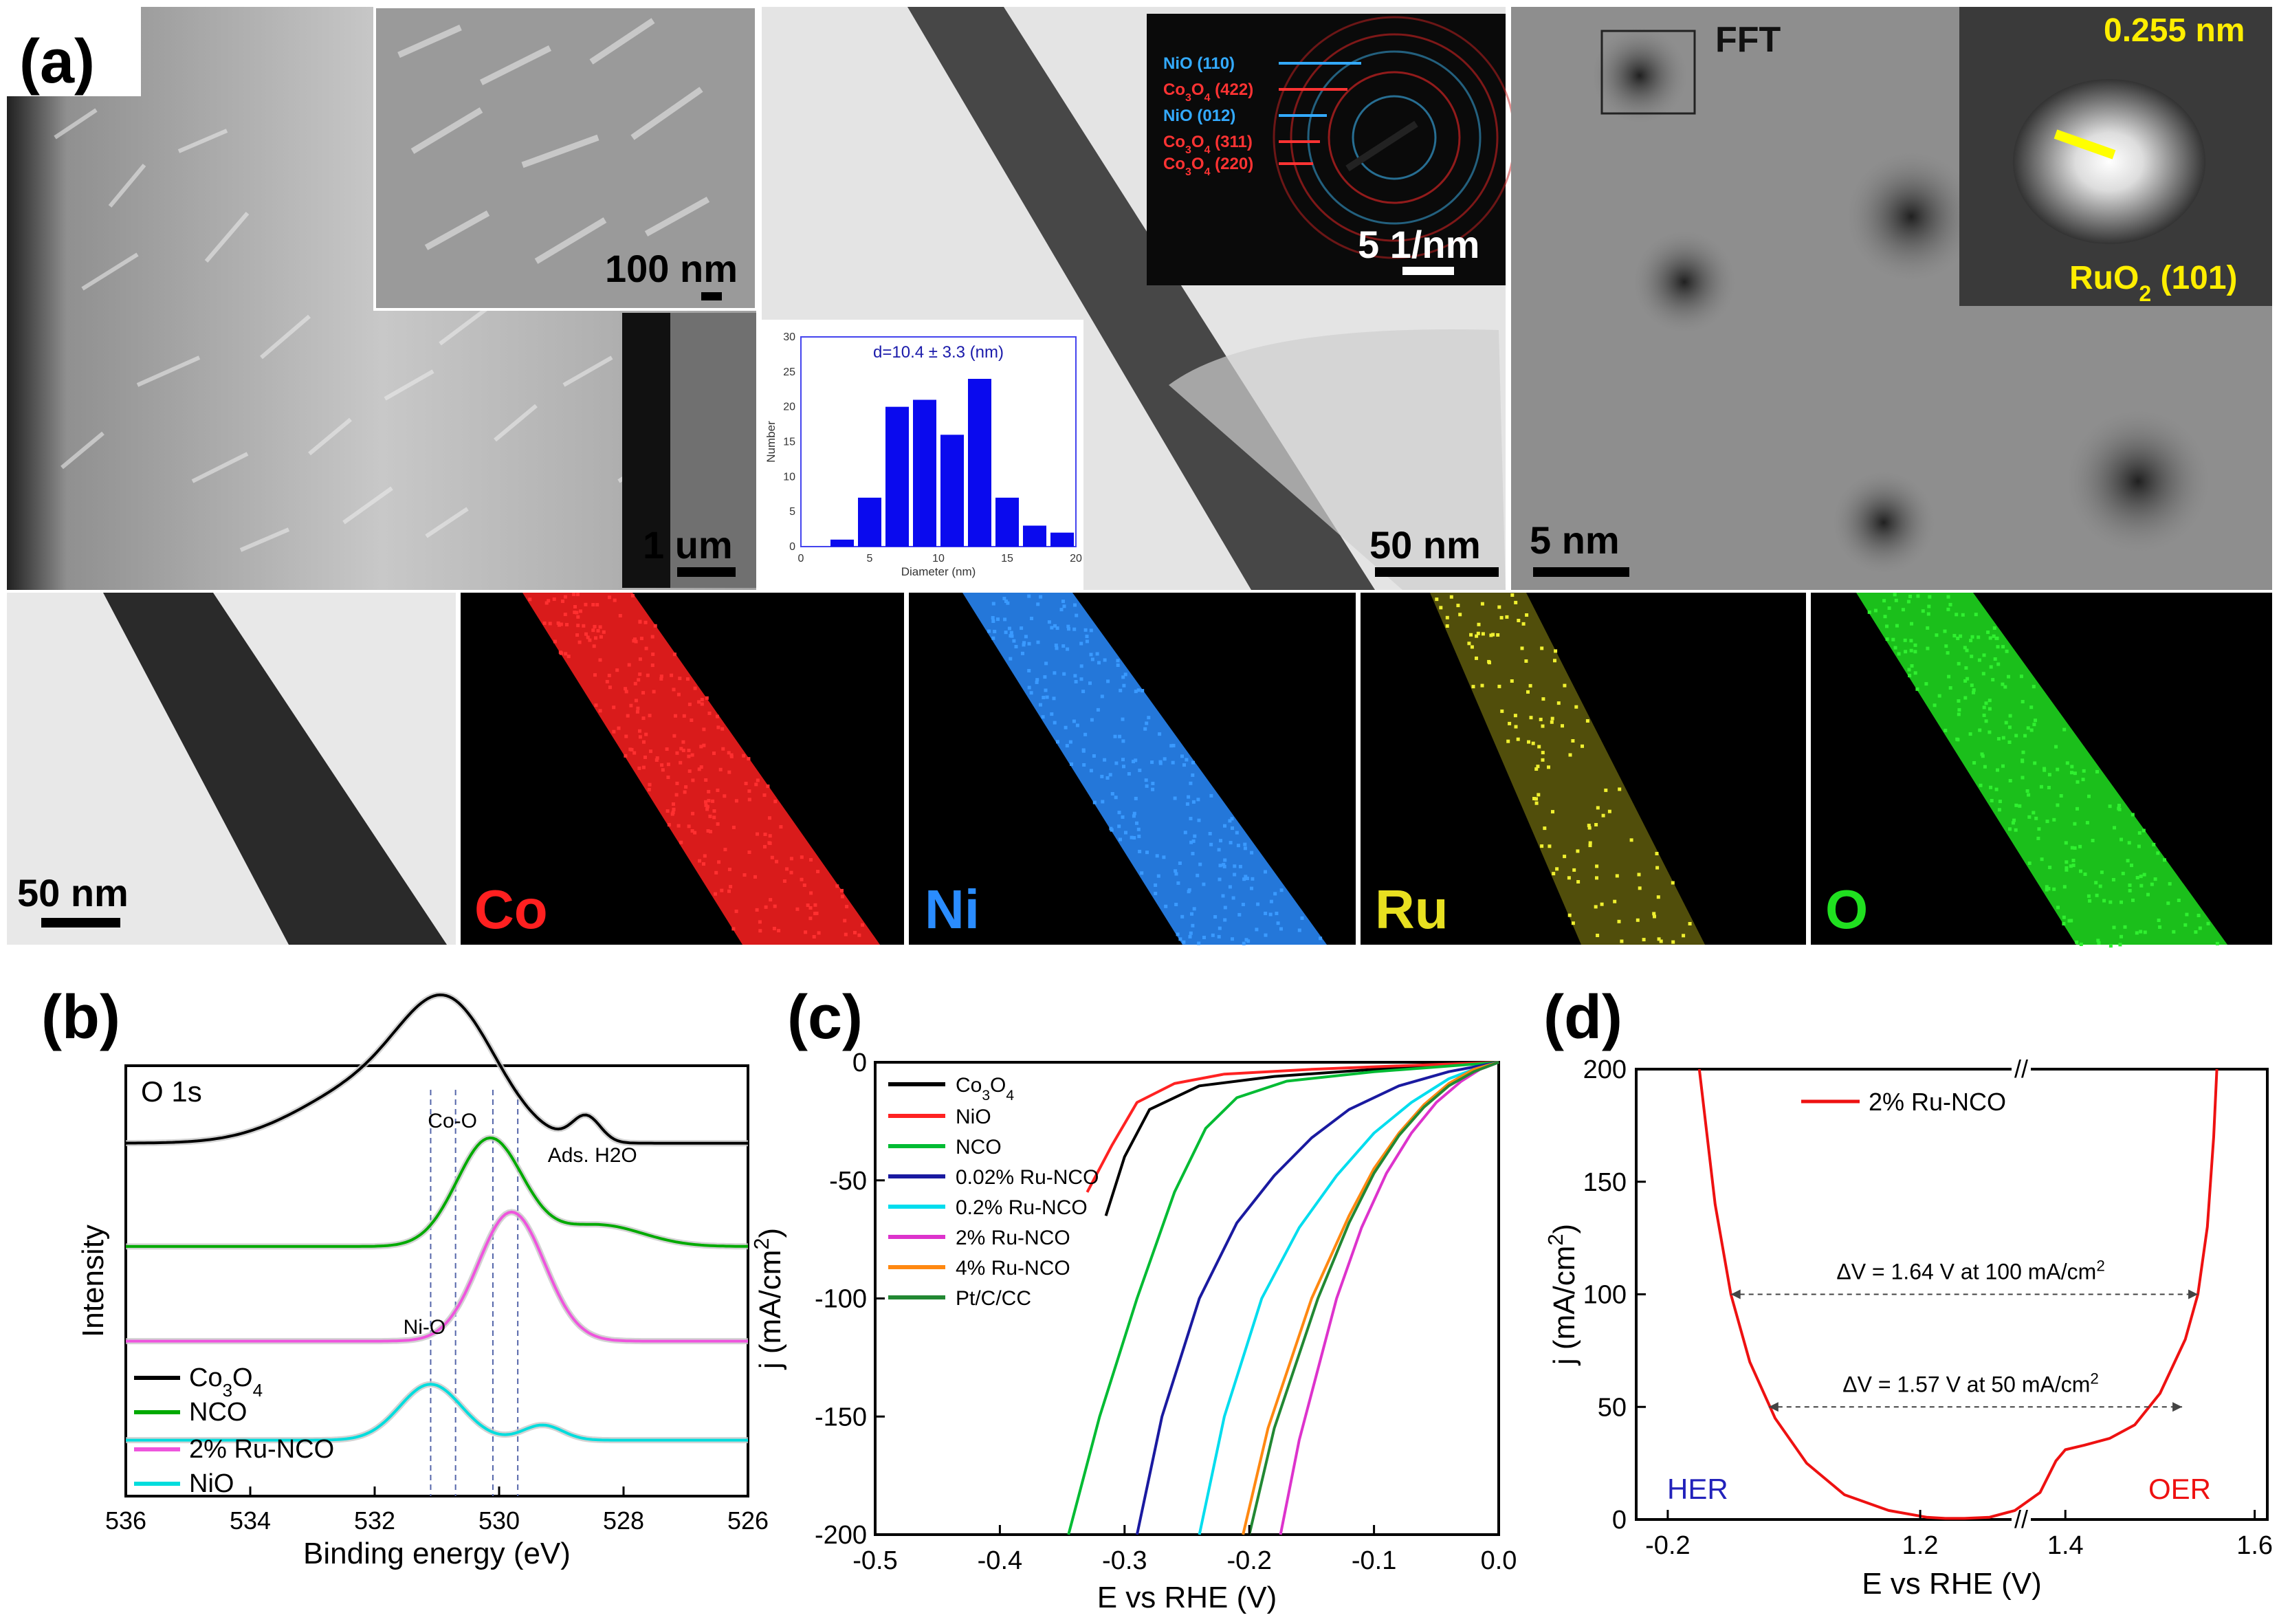  What do you see at coordinates (2174, 30) in the screenshot?
I see `d-spacing-label: 0.255 nm` at bounding box center [2174, 30].